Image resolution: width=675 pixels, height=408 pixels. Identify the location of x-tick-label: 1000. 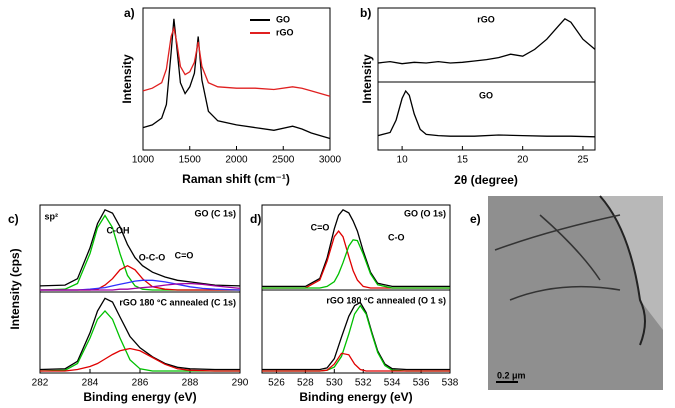
(143, 160).